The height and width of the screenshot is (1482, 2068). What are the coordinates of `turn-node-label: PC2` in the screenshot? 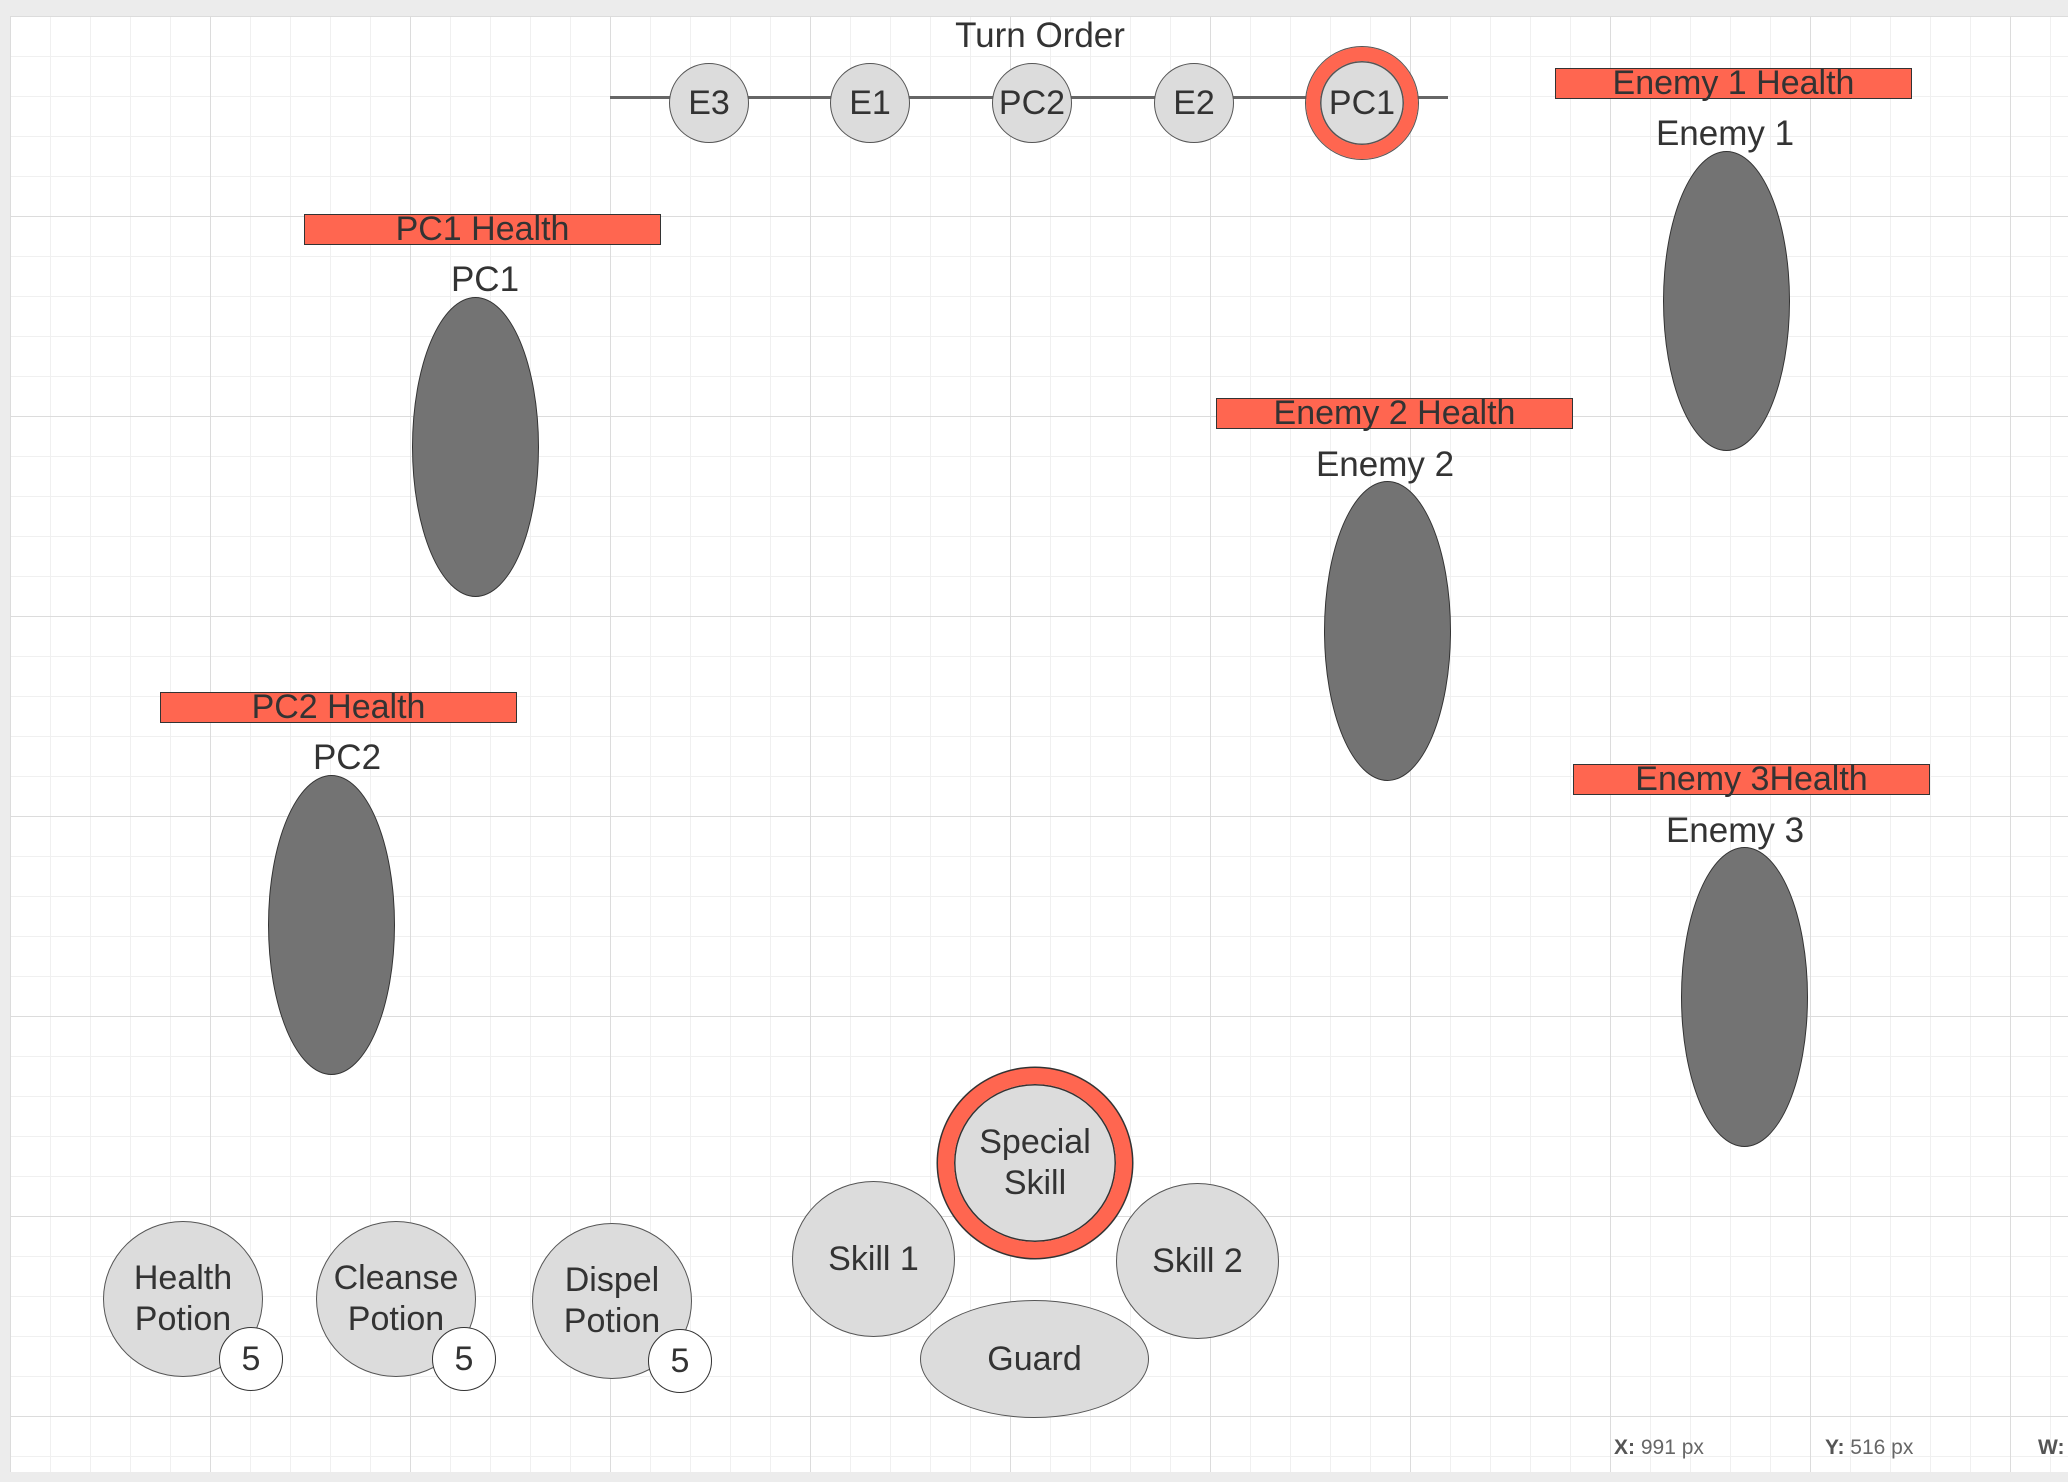 It's located at (1032, 102).